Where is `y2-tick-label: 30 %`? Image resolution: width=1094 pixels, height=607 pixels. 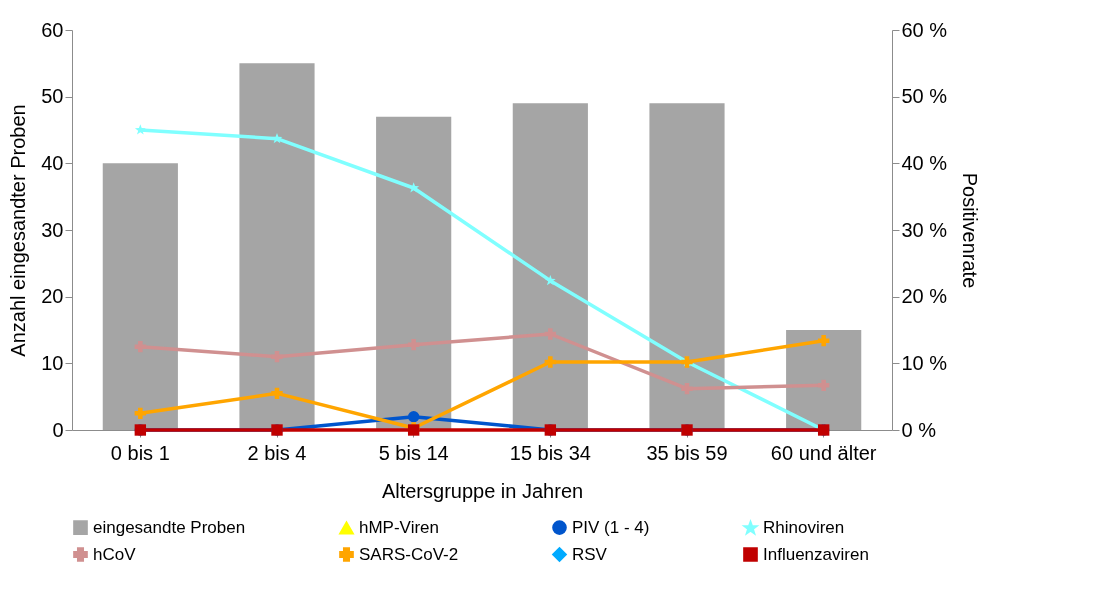
y2-tick-label: 30 % is located at coordinates (924, 229).